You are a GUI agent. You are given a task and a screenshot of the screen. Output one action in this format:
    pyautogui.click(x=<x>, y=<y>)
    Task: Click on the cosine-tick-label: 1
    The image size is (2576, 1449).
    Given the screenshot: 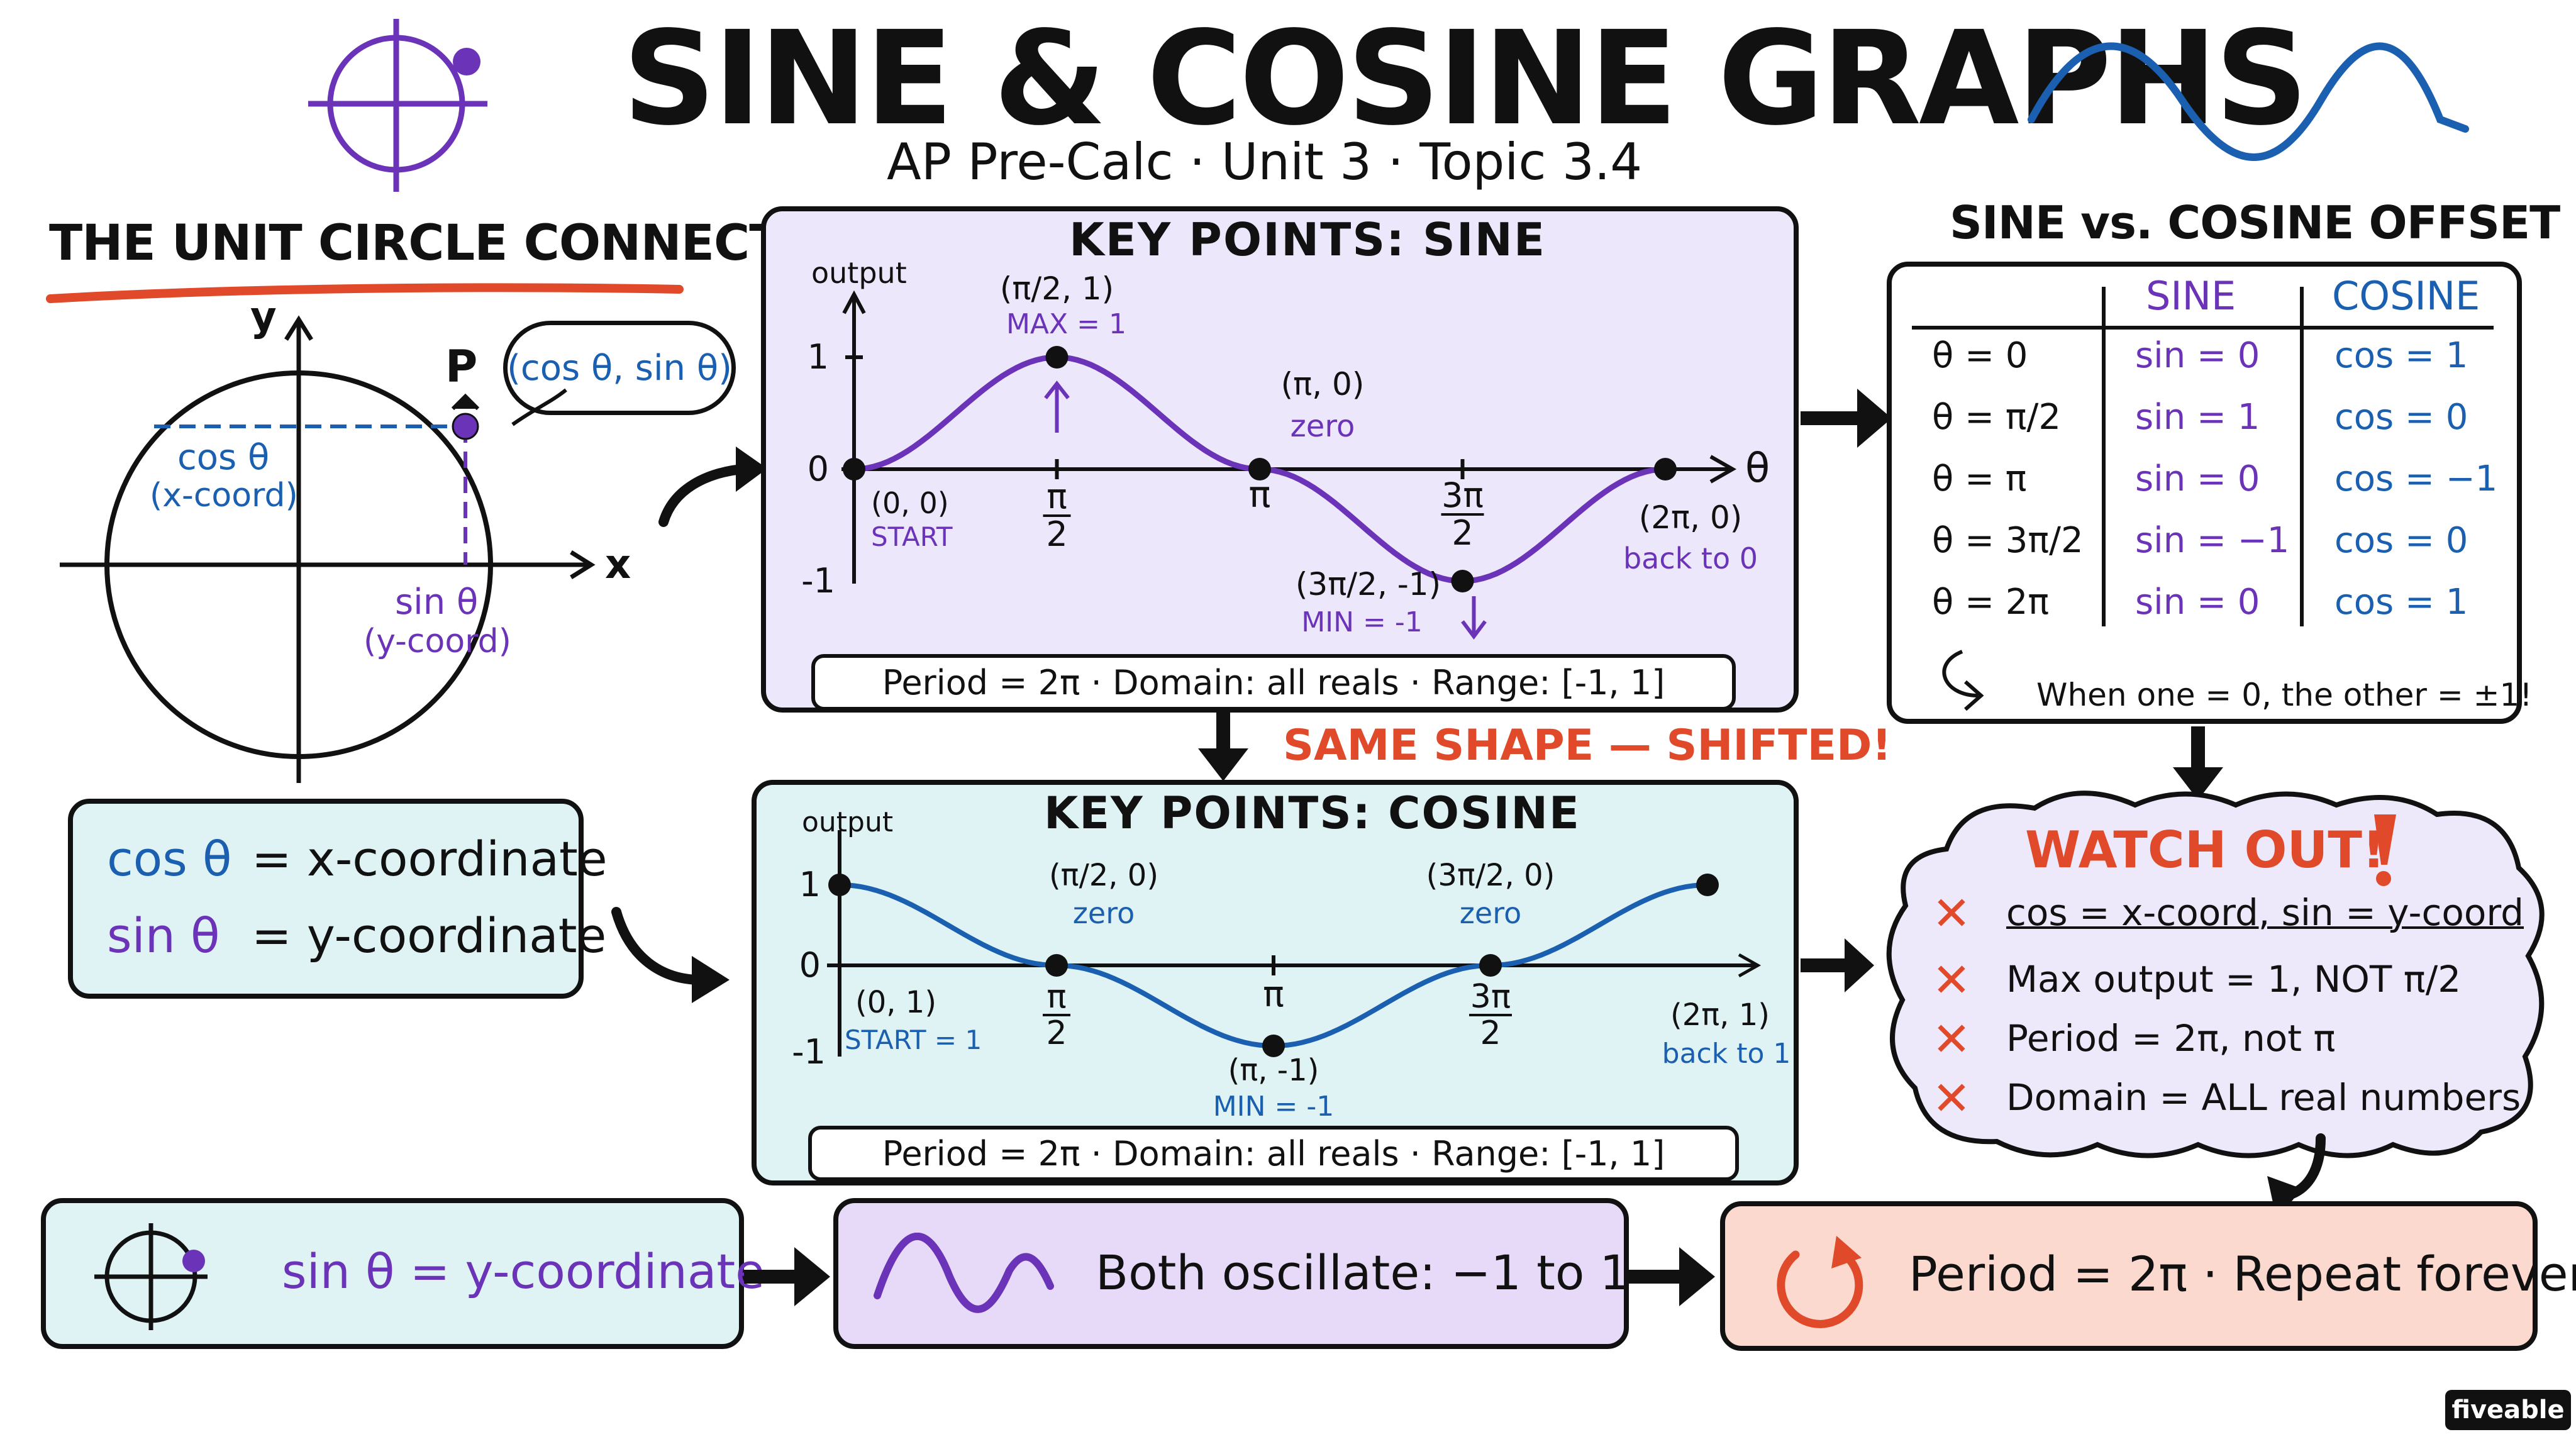 What is the action you would take?
    pyautogui.click(x=810, y=884)
    